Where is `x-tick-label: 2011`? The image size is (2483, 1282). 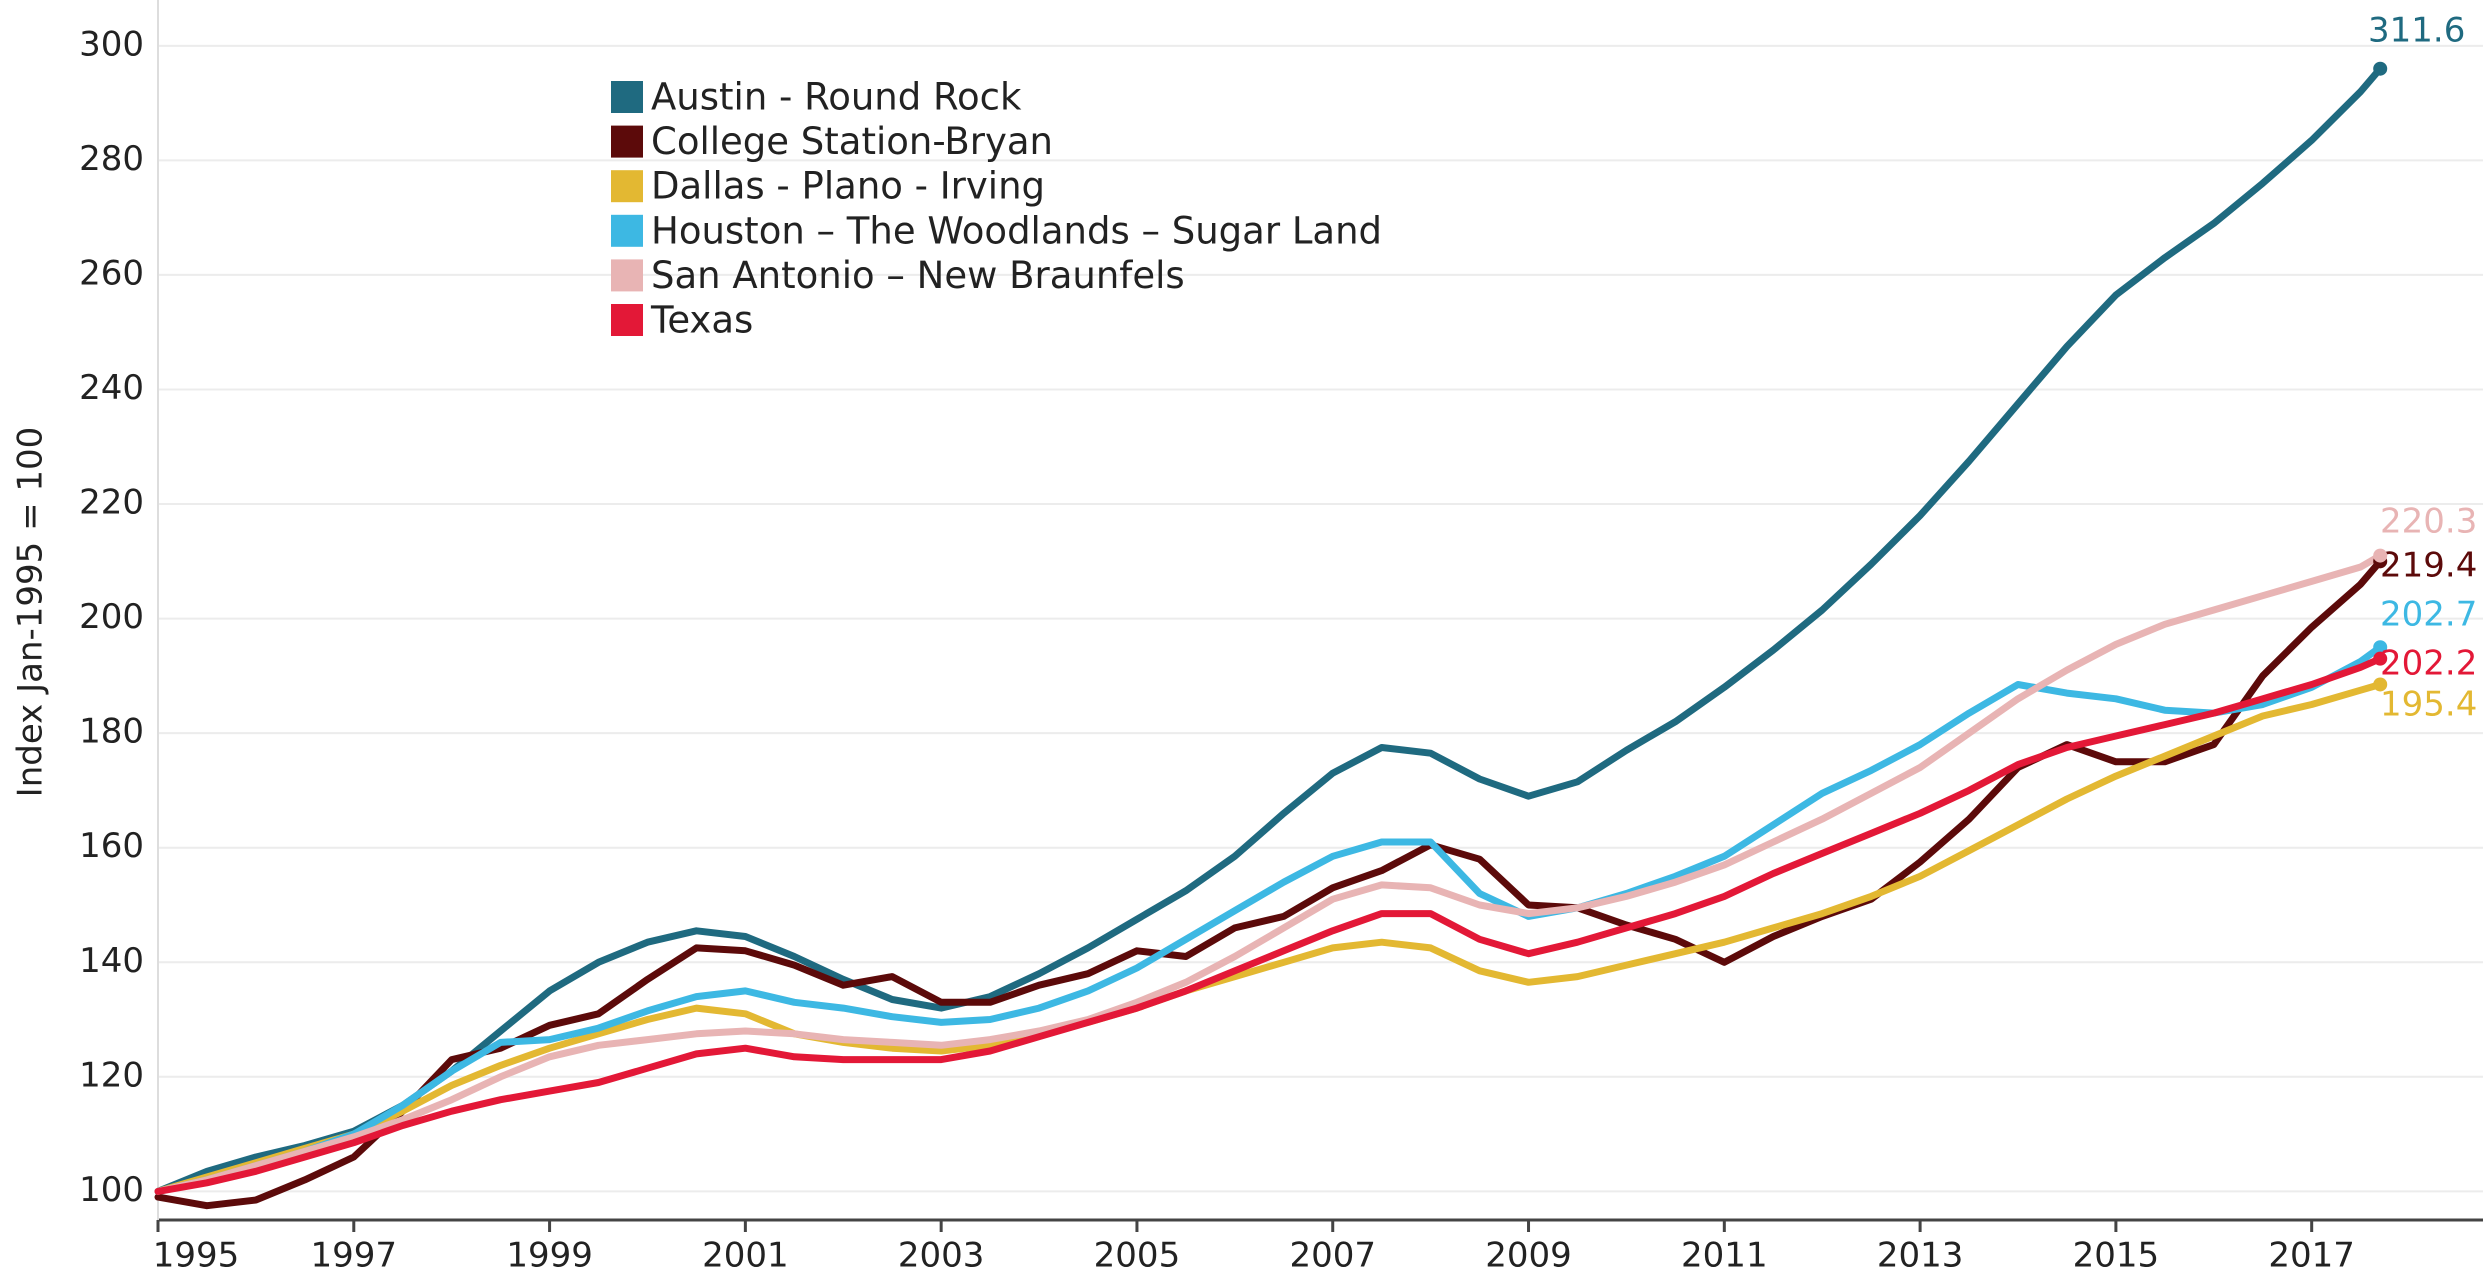
x-tick-label: 2011 is located at coordinates (1724, 1256).